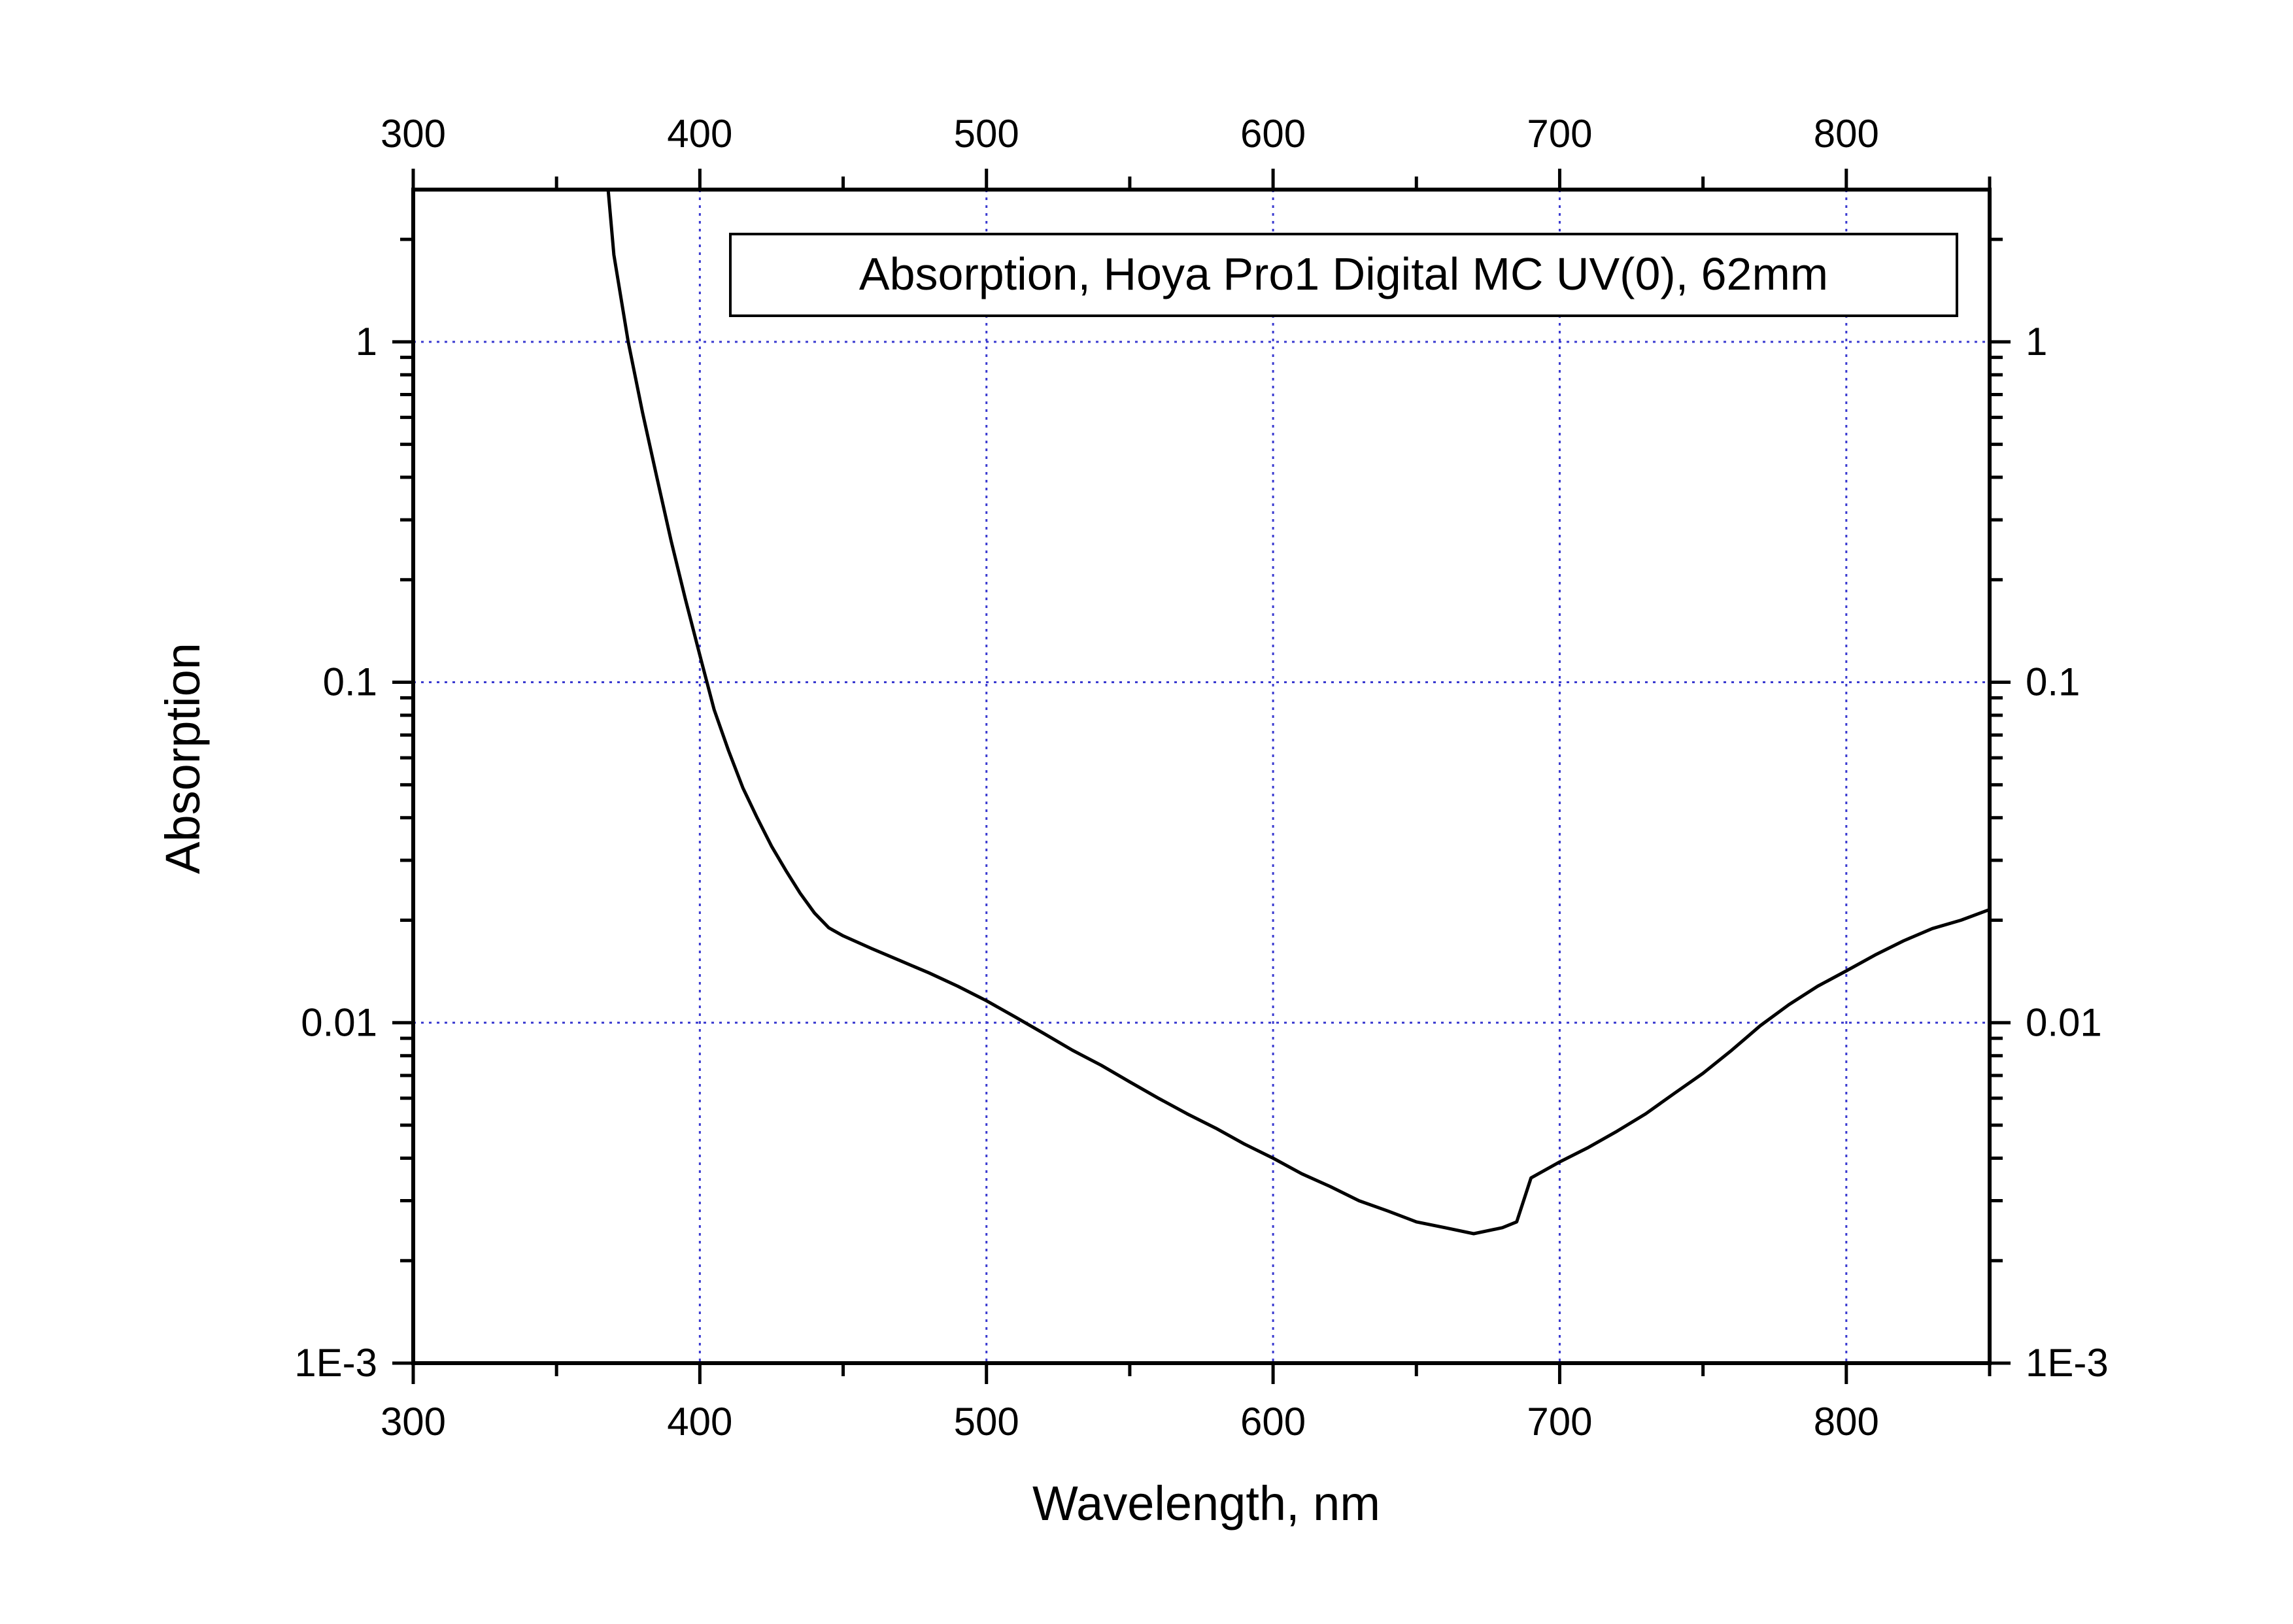 This screenshot has height=1624, width=2293. I want to click on y-tick-label-left: 1, so click(366, 342).